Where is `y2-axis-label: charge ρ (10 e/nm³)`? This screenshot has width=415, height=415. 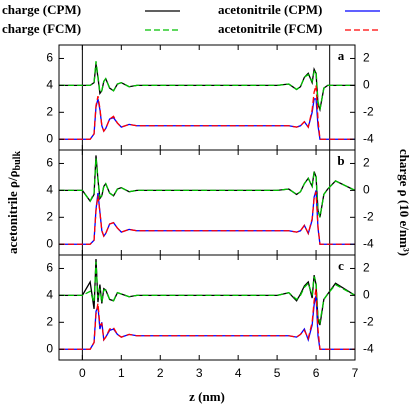 y2-axis-label: charge ρ (10 e/nm³) is located at coordinates (404, 202).